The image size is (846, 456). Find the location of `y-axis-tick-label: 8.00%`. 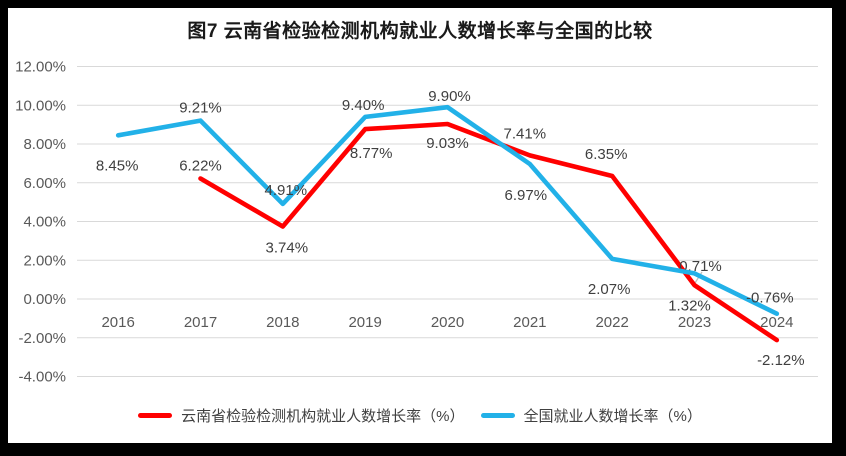

y-axis-tick-label: 8.00% is located at coordinates (44, 144).